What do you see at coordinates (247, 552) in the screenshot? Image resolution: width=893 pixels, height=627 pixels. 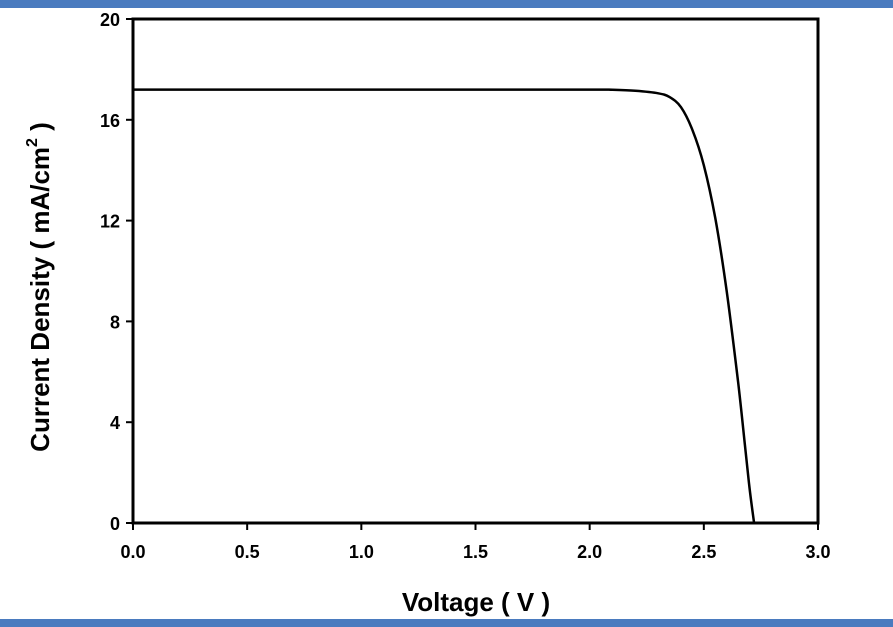 I see `x-tick-label: 0.5` at bounding box center [247, 552].